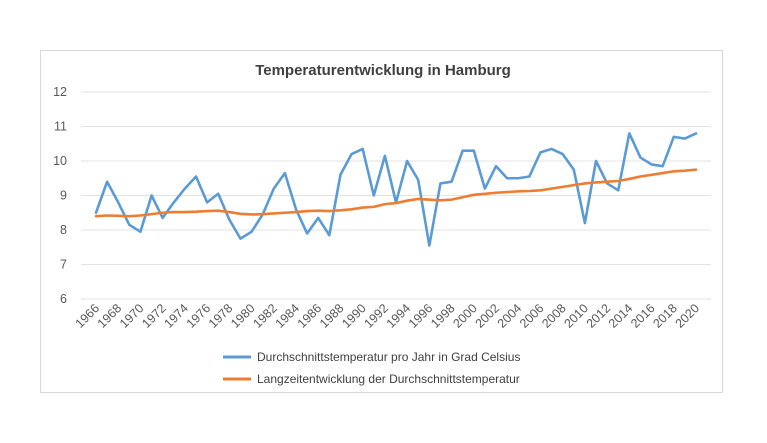 The image size is (767, 443). What do you see at coordinates (110, 316) in the screenshot?
I see `x-tick-label: 1968` at bounding box center [110, 316].